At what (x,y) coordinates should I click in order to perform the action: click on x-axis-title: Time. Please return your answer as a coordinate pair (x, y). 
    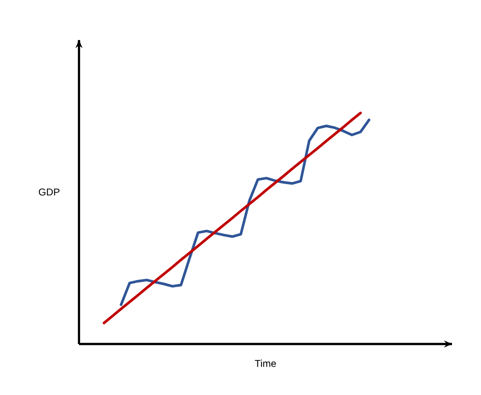
    Looking at the image, I should click on (265, 363).